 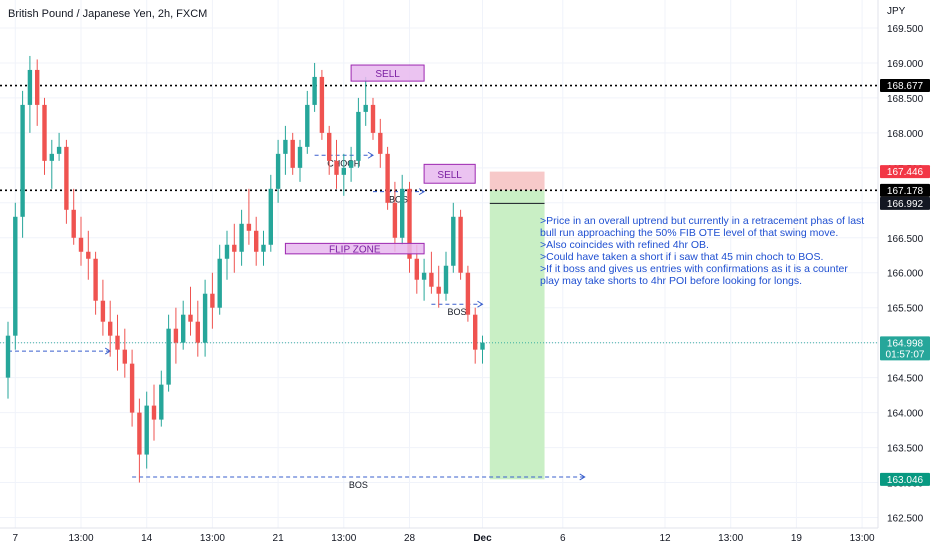 What do you see at coordinates (905, 64) in the screenshot?
I see `y-tick-label-1: 169.000` at bounding box center [905, 64].